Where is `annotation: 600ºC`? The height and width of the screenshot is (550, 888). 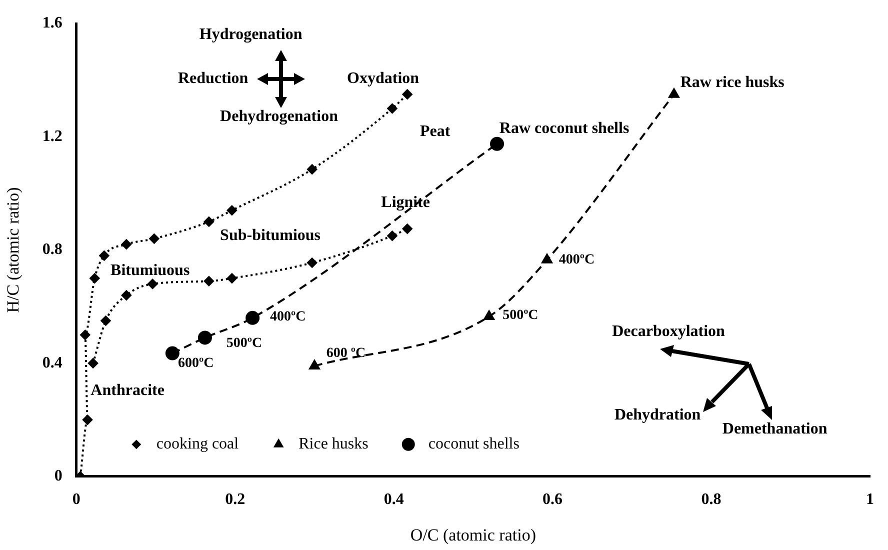
annotation: 600ºC is located at coordinates (196, 363).